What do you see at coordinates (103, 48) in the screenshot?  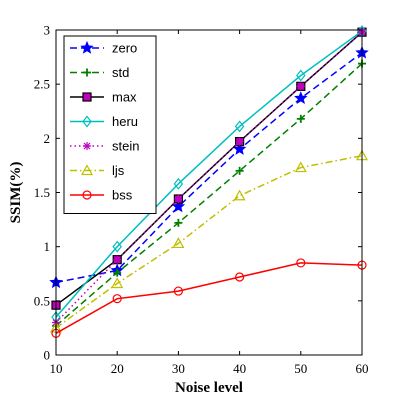 I see `legend-item-zero: zero` at bounding box center [103, 48].